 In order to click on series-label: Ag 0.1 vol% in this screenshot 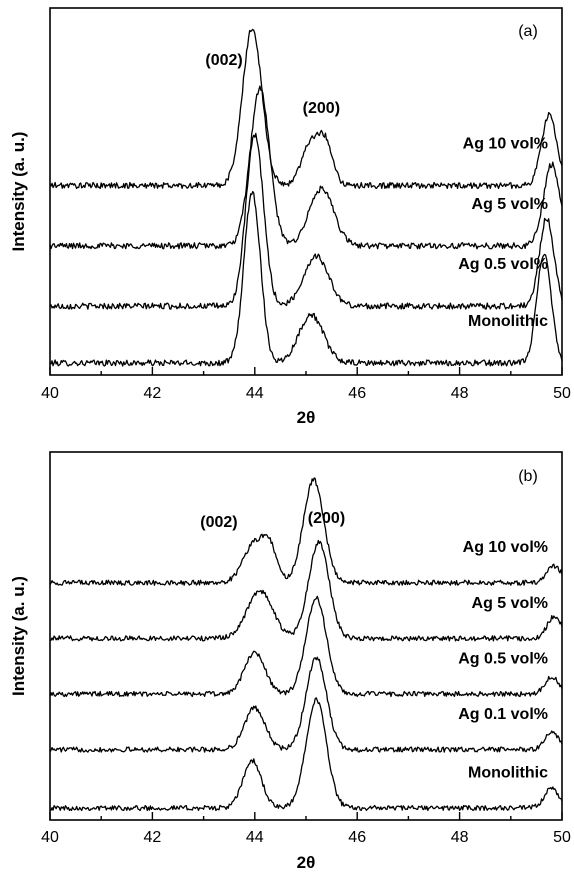, I will do `click(503, 714)`.